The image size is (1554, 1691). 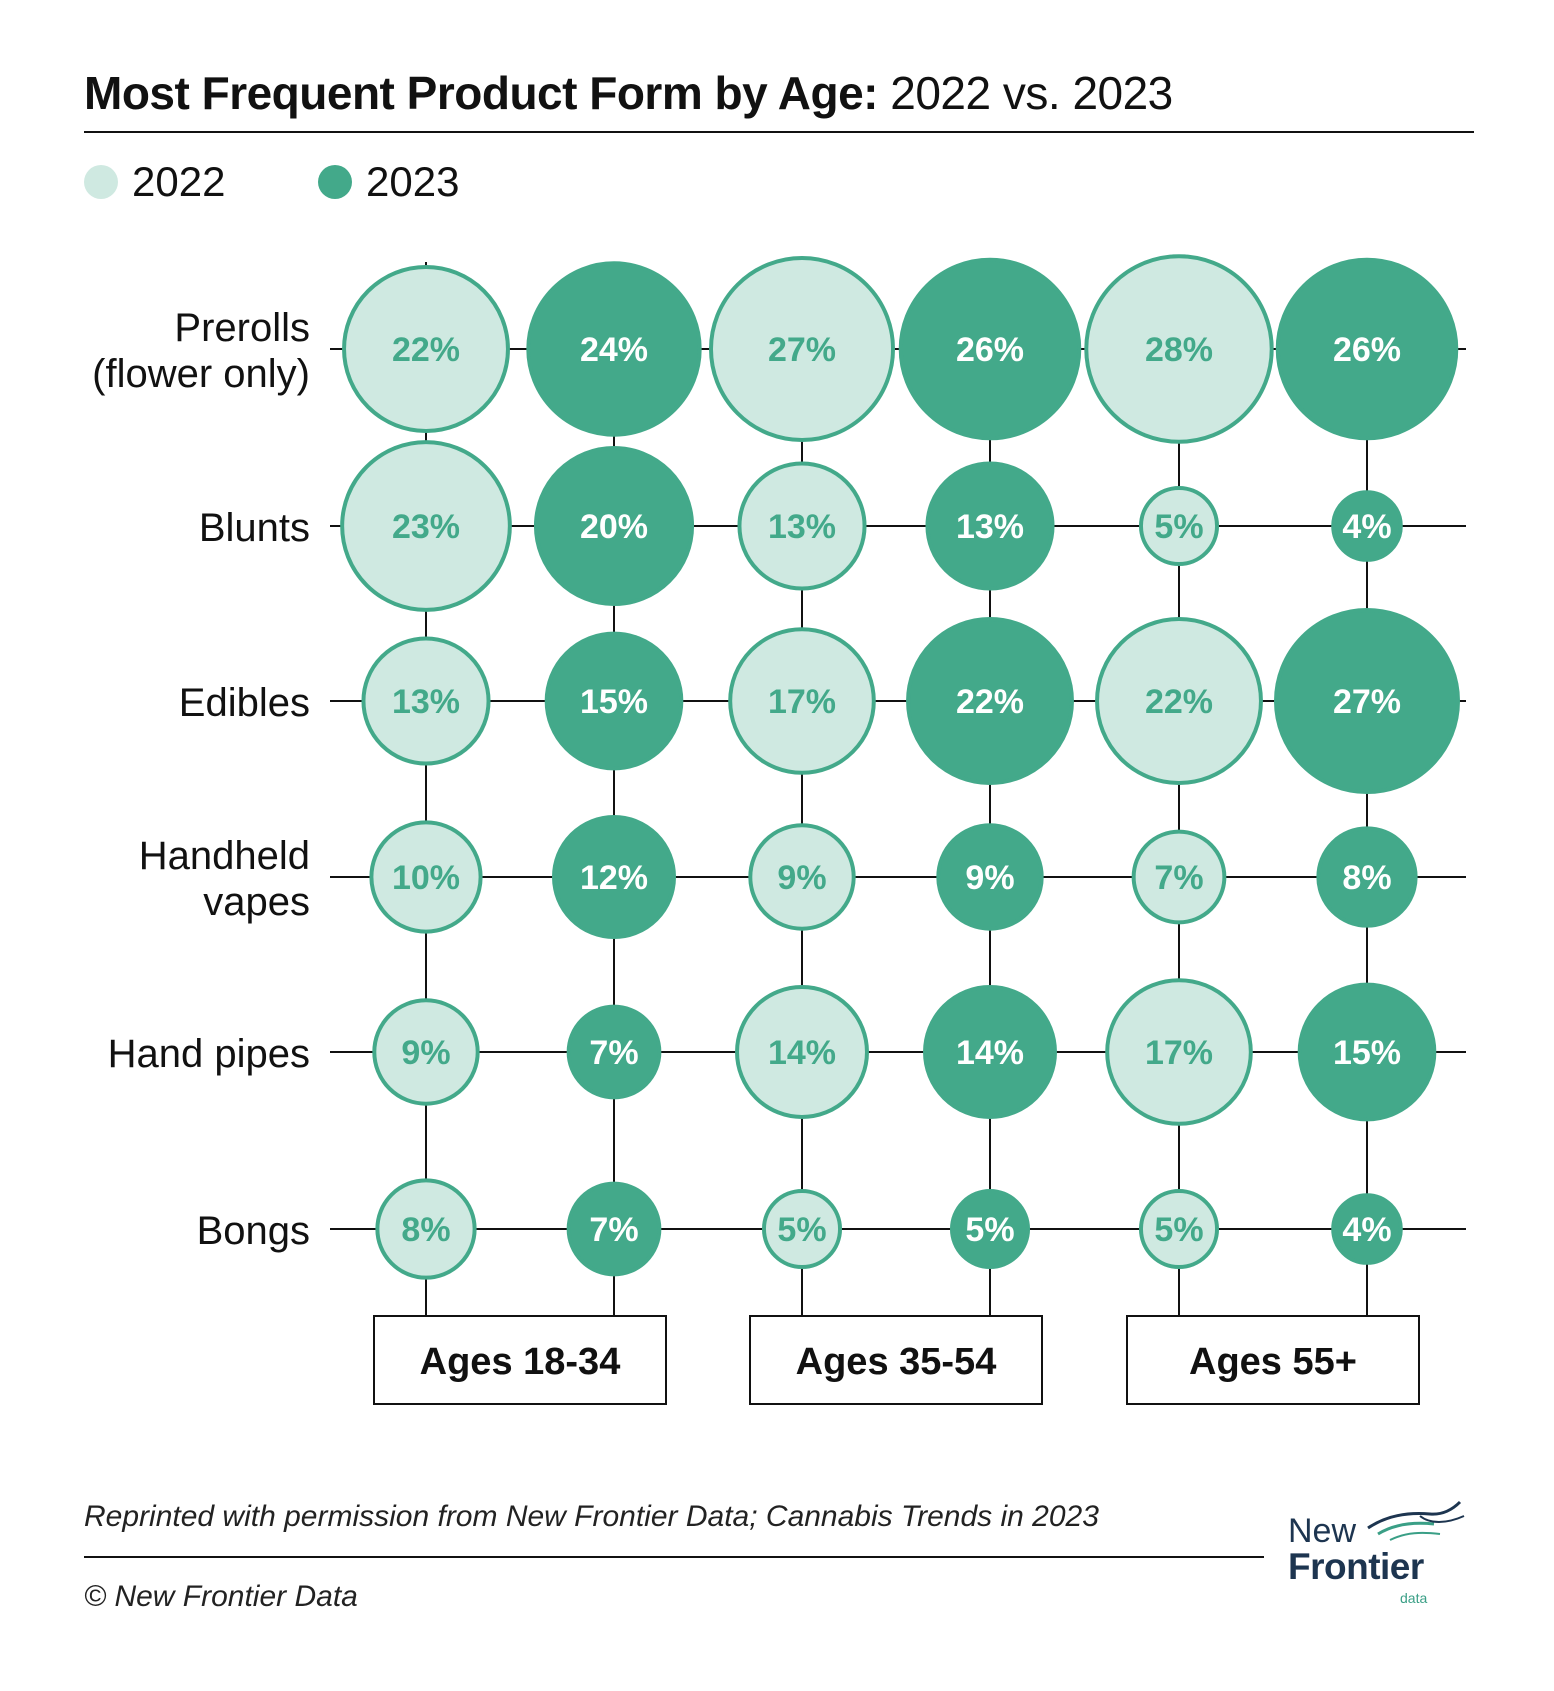 I want to click on bubble-value-label: 20%, so click(x=614, y=527).